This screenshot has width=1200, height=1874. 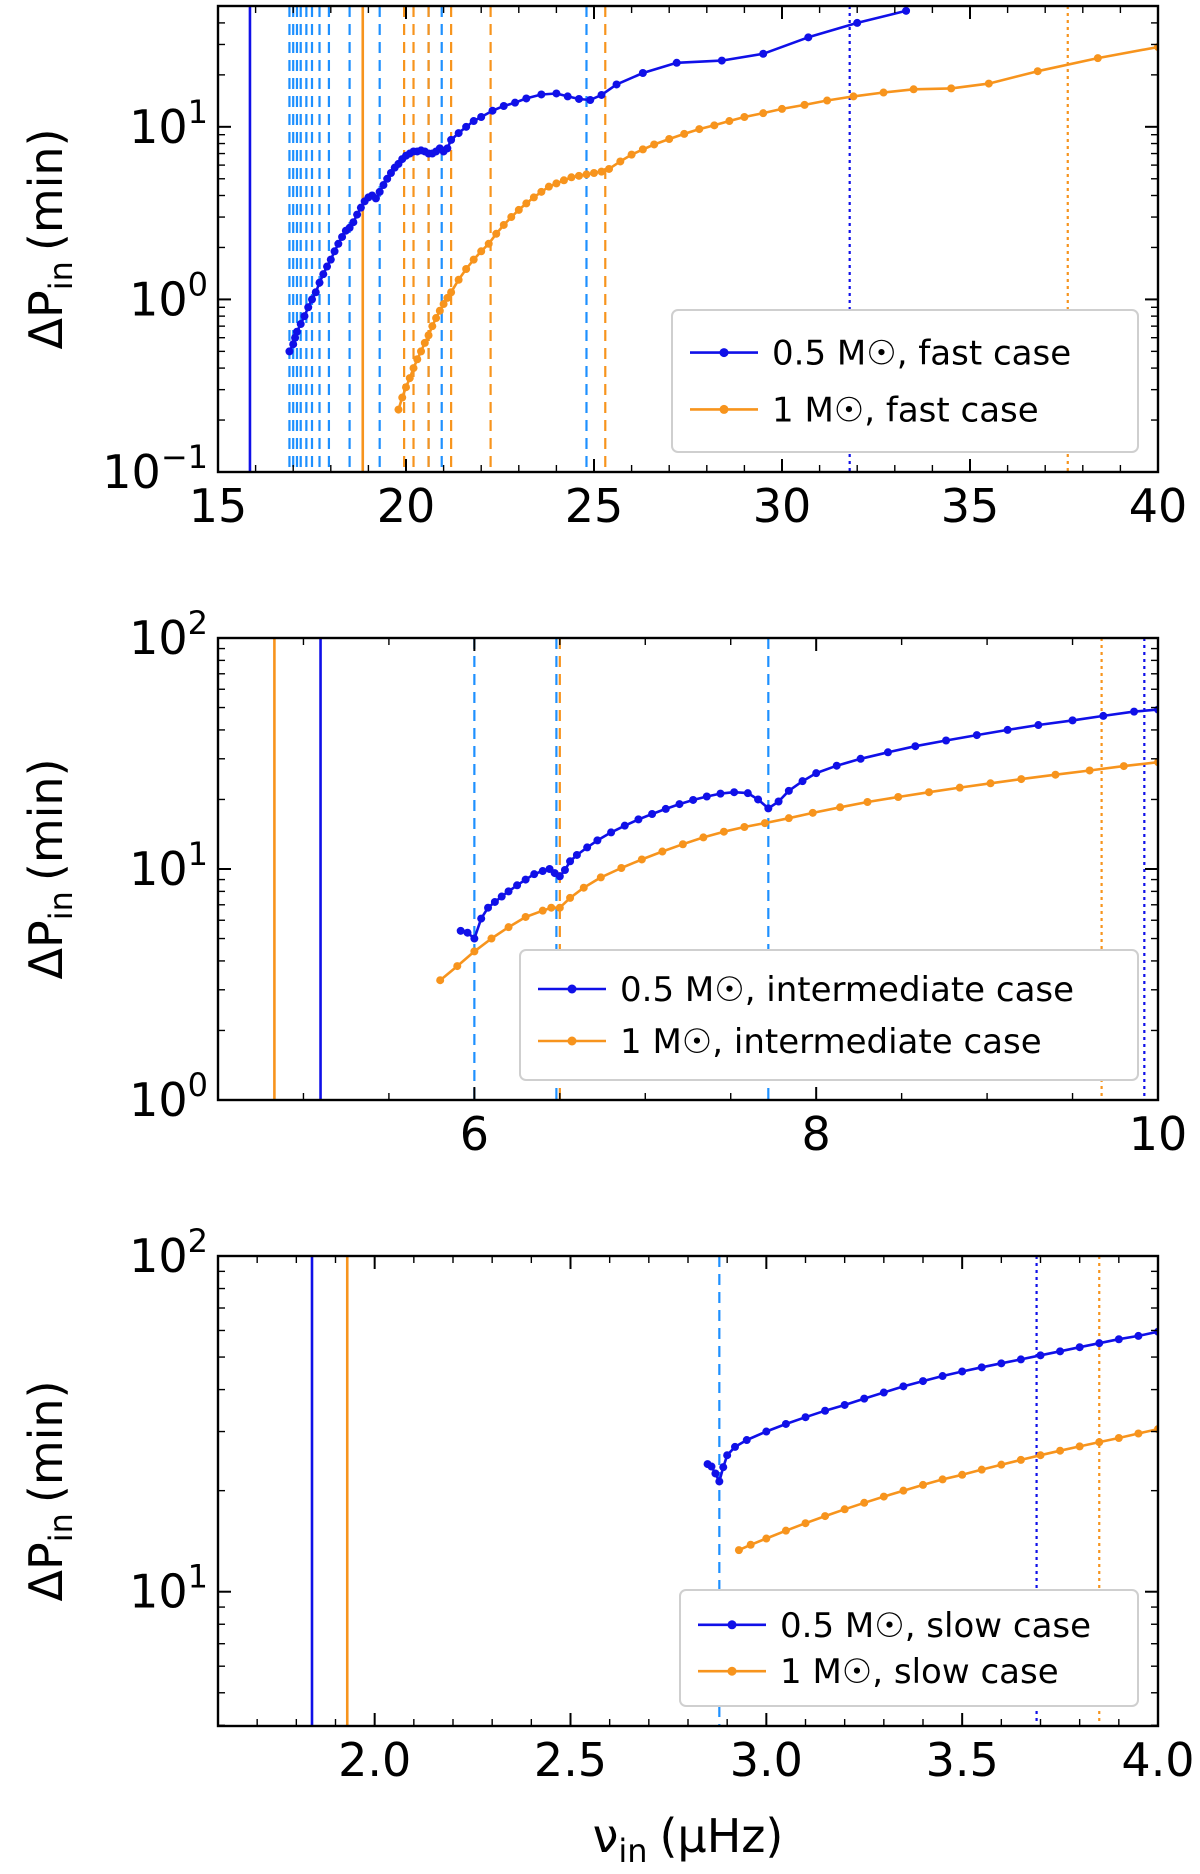 I want to click on x-tick-label: 8, so click(x=816, y=1134).